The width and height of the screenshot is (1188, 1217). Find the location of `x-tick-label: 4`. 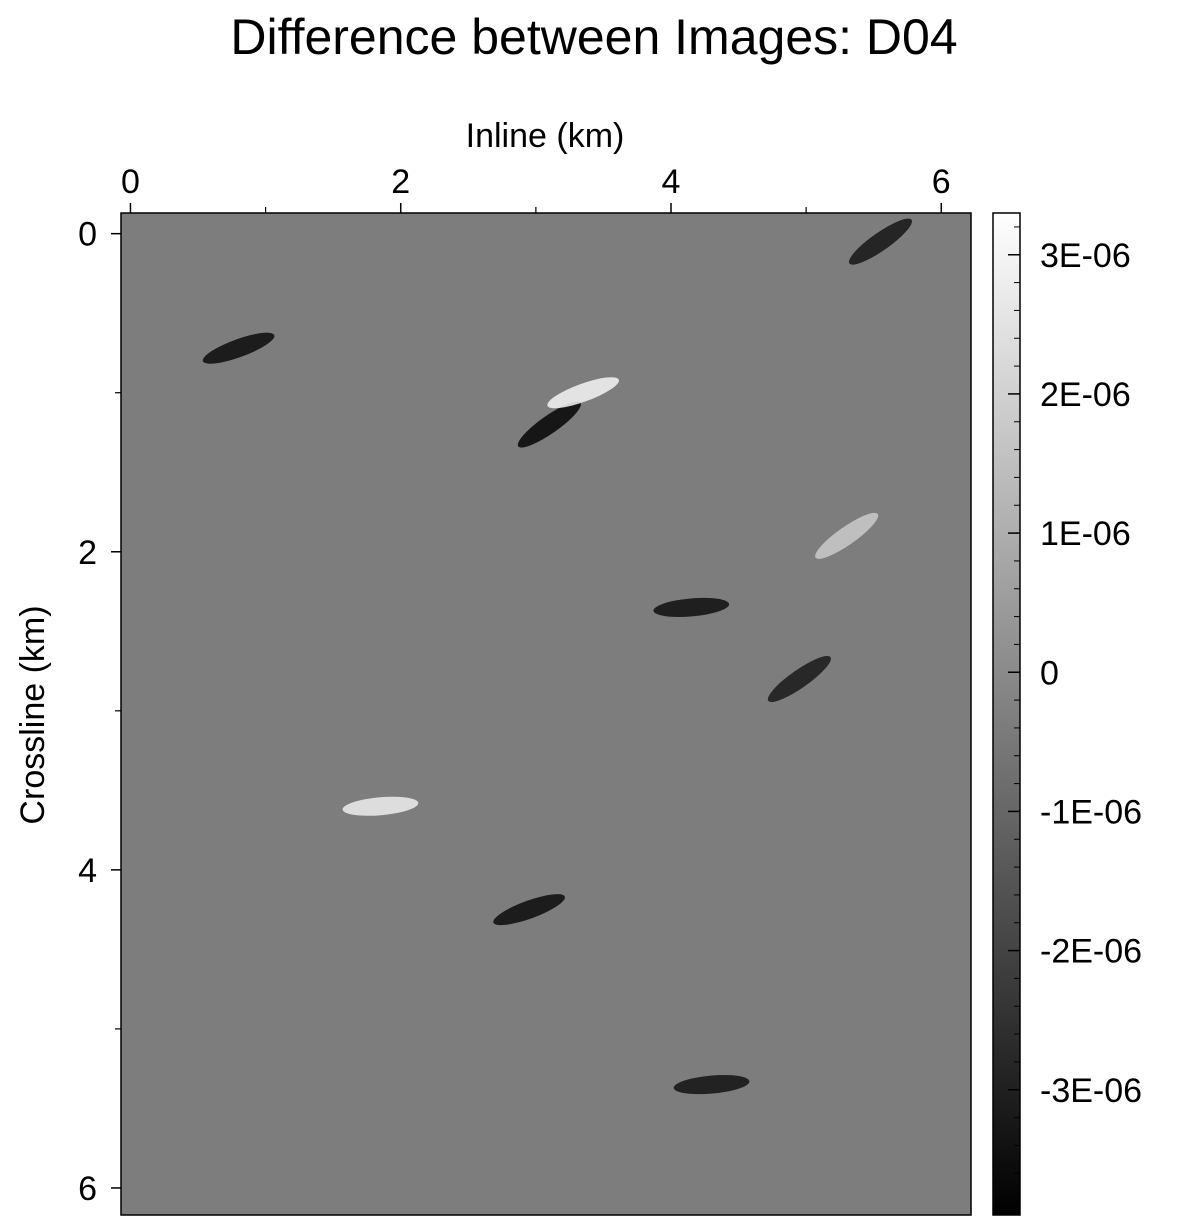

x-tick-label: 4 is located at coordinates (671, 182).